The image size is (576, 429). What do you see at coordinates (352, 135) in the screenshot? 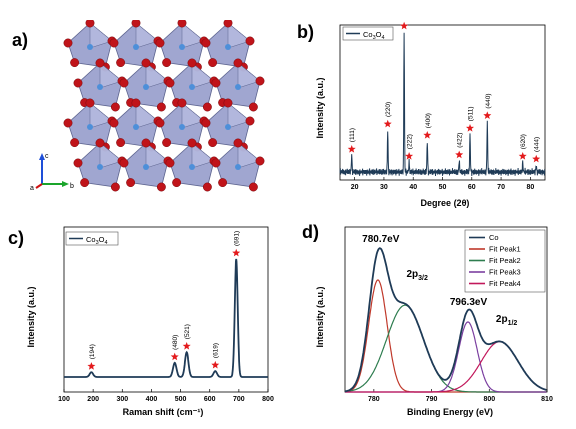
I see `peak-label: (111)` at bounding box center [352, 135].